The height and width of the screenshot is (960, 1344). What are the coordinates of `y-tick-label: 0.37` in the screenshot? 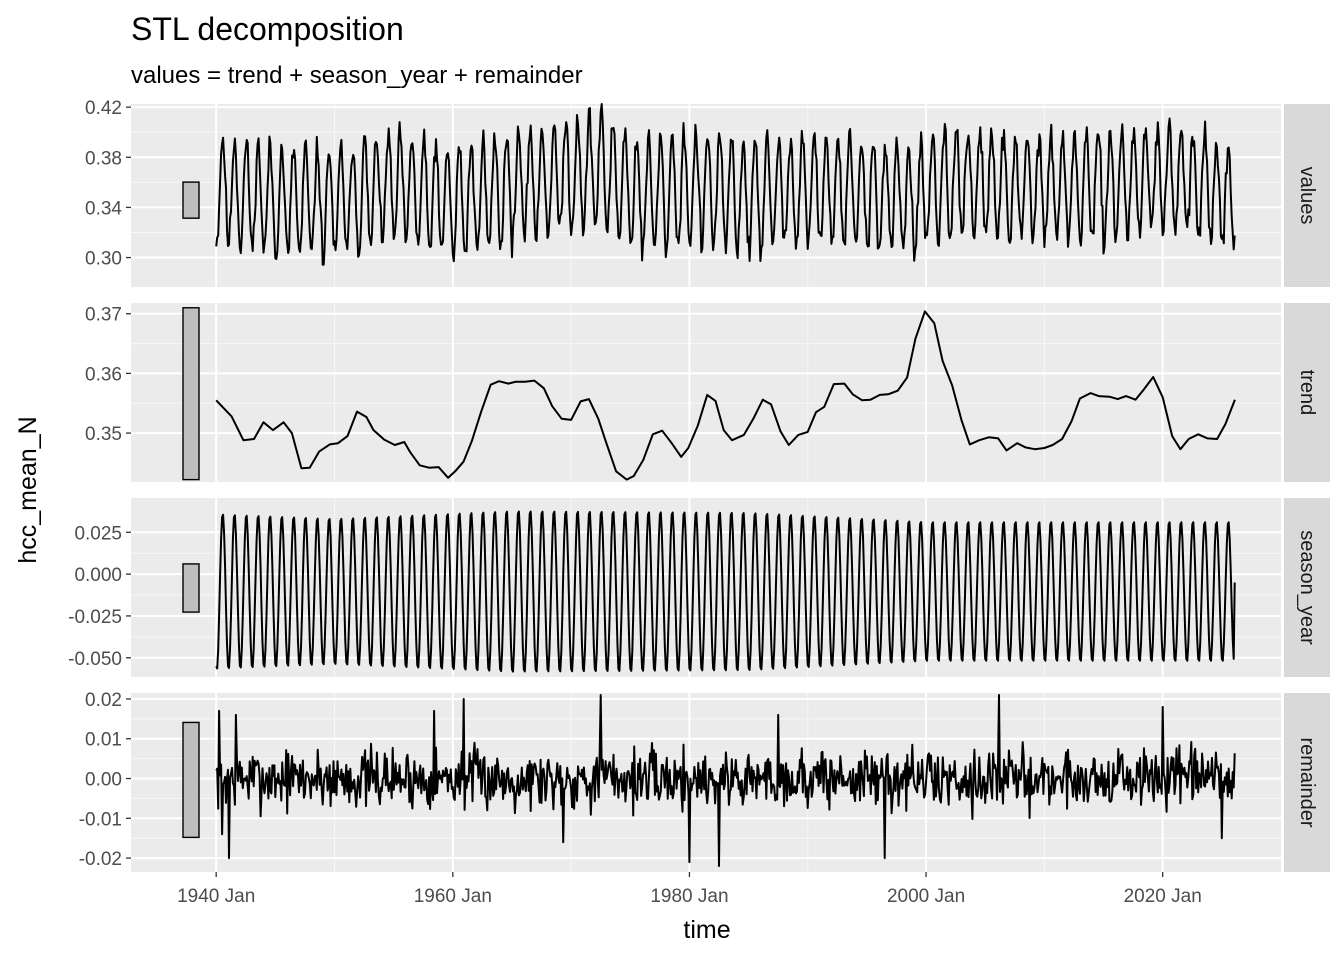 It's located at (103, 315).